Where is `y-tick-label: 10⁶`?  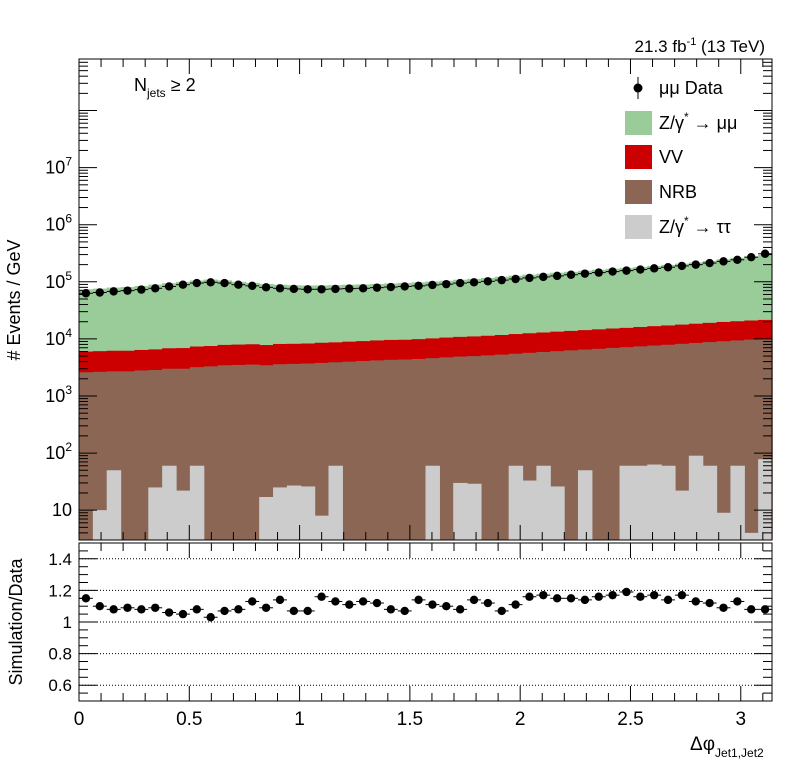
y-tick-label: 10⁶ is located at coordinates (58, 223).